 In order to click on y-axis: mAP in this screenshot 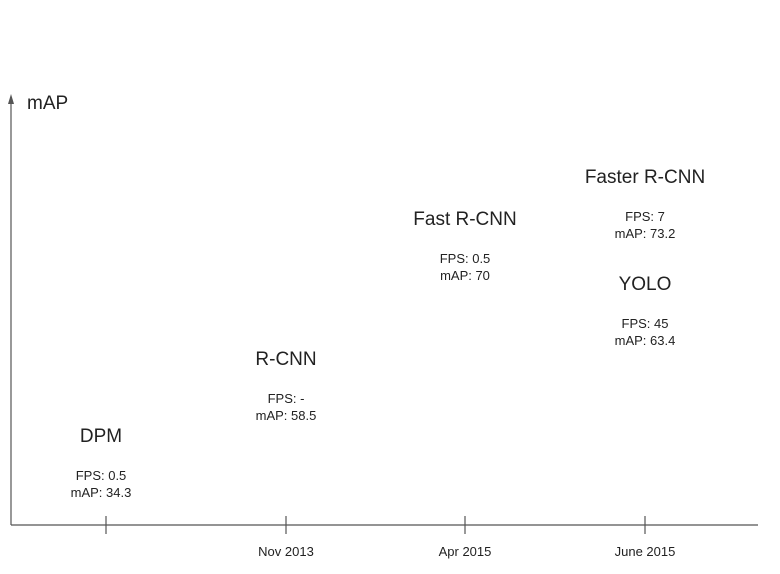, I will do `click(38, 309)`.